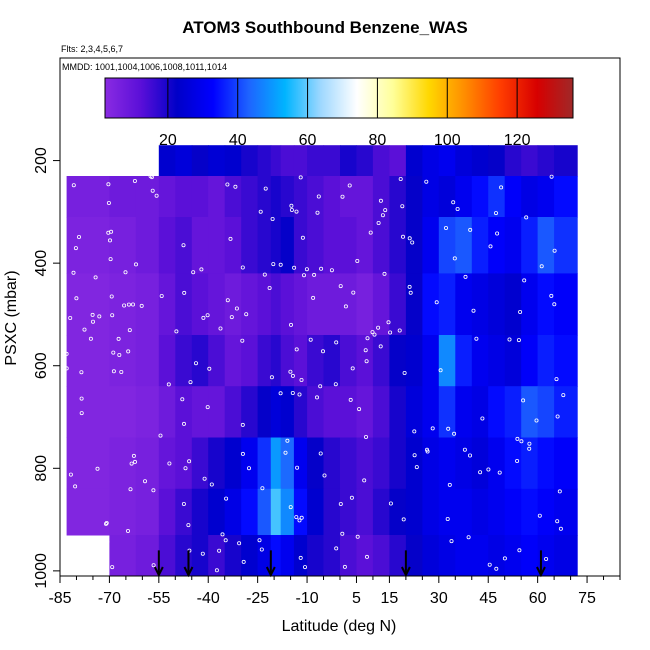 This screenshot has width=650, height=650. Describe the element at coordinates (59, 598) in the screenshot. I see `x-tick-label: -85` at that location.